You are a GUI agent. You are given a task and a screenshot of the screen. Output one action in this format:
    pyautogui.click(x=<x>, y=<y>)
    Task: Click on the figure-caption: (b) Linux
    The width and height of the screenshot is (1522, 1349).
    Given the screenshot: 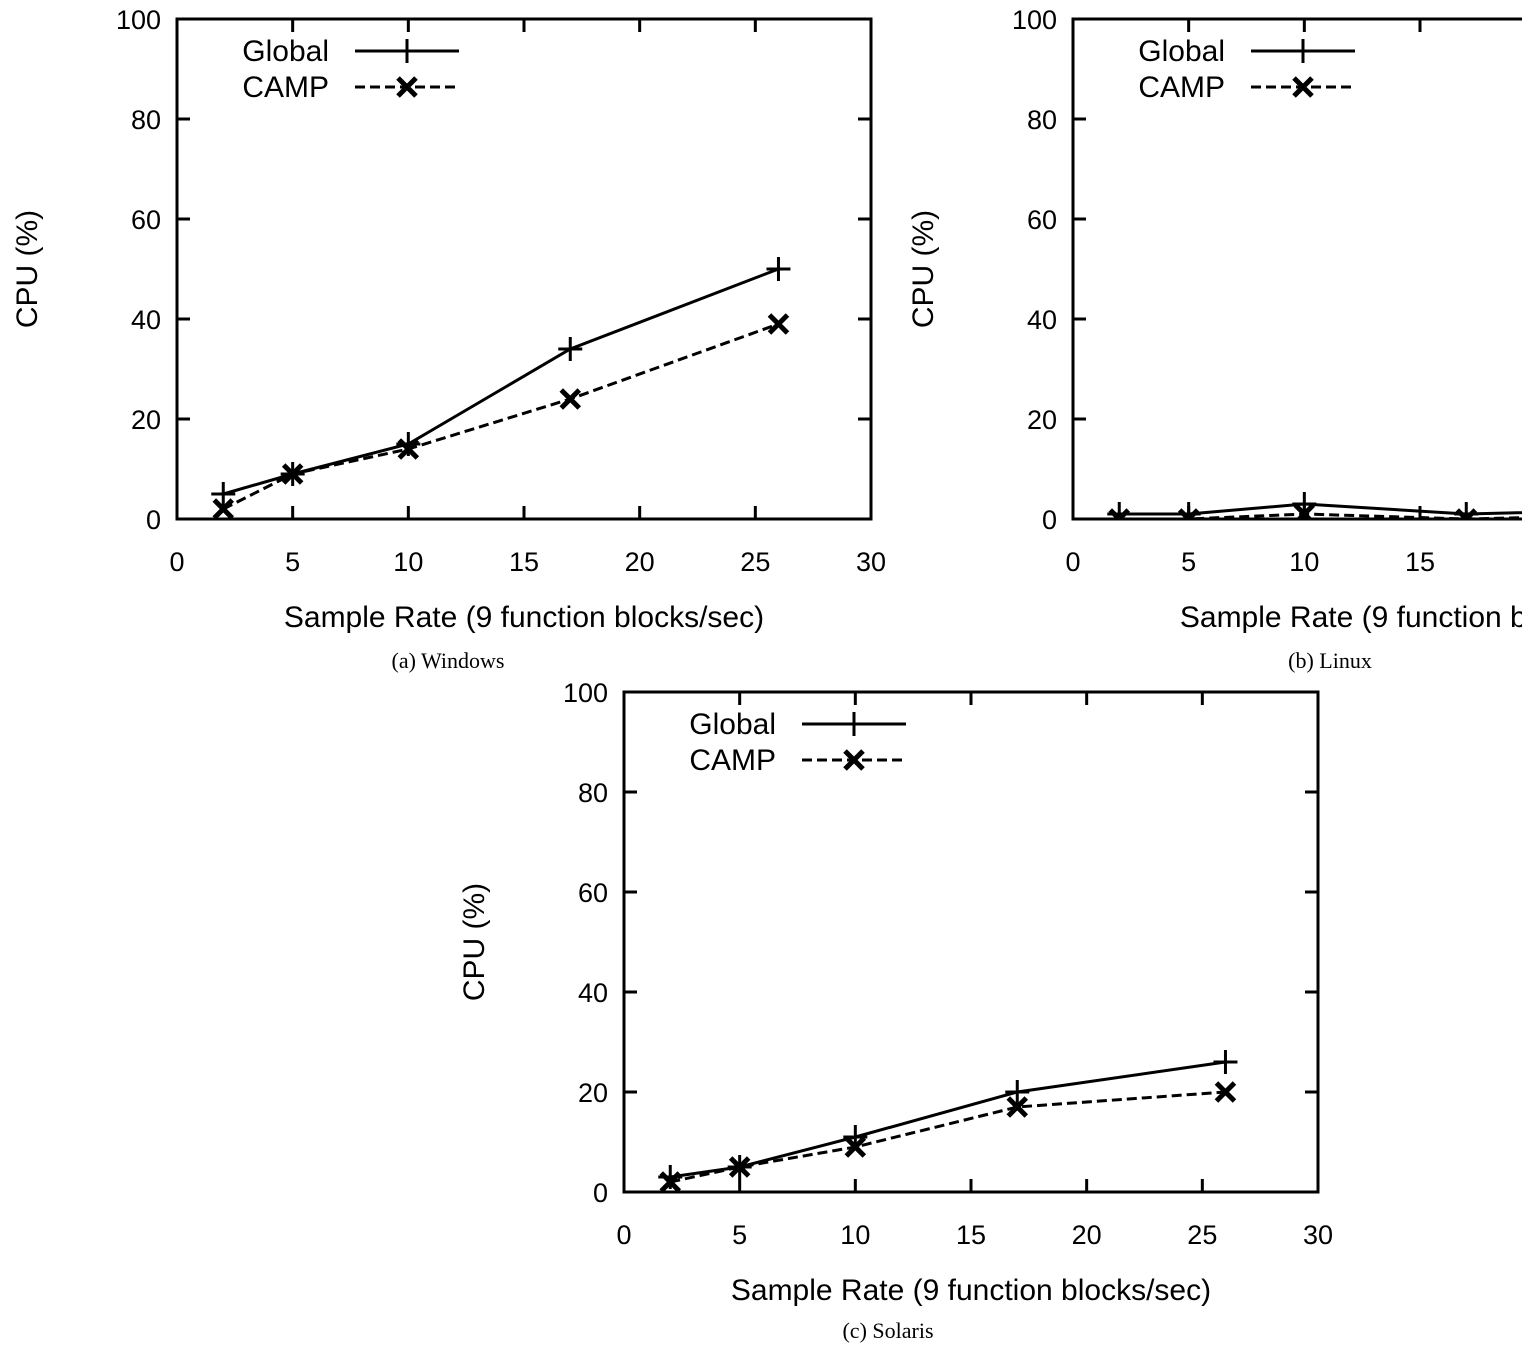 What is the action you would take?
    pyautogui.click(x=1330, y=660)
    